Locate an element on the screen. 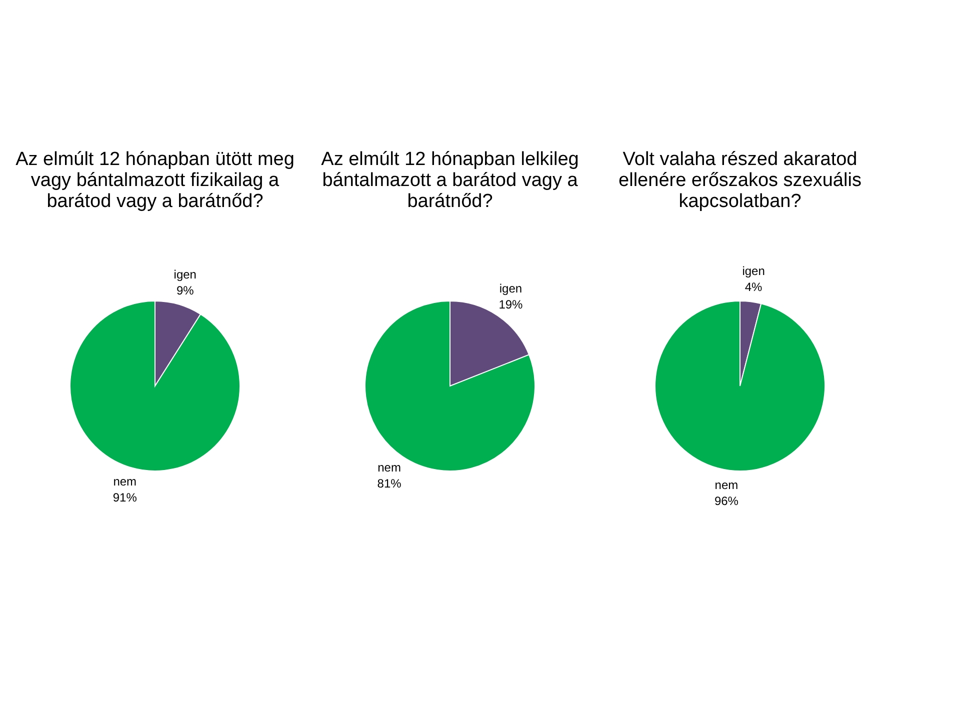  chart-title: Volt valaha részed akaratod ellenére erőszakos szexuális kapcsolatban? is located at coordinates (740, 180).